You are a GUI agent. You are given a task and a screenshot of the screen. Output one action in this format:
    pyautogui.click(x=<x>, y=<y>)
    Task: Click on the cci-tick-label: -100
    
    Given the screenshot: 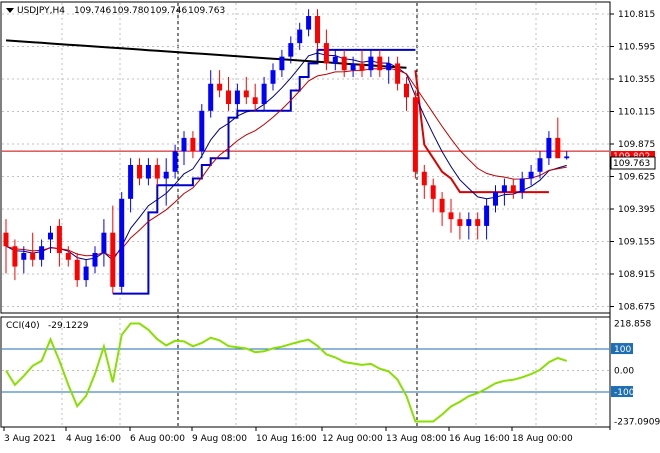 What is the action you would take?
    pyautogui.click(x=624, y=393)
    